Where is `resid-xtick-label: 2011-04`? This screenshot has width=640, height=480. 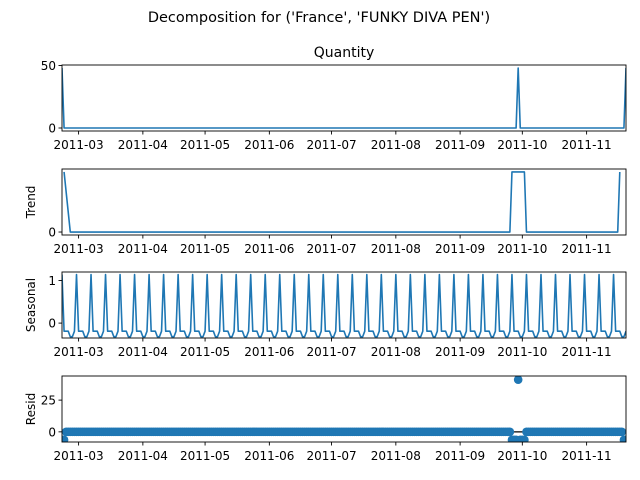 resid-xtick-label: 2011-04 is located at coordinates (143, 456).